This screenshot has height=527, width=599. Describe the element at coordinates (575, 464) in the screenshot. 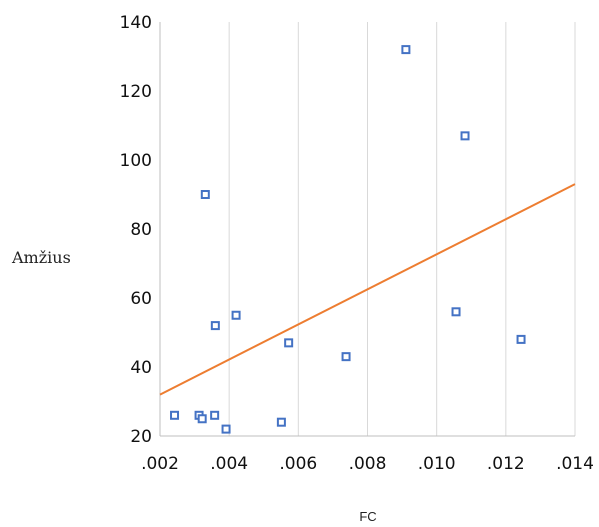

I see `x-tick-label: .014` at that location.